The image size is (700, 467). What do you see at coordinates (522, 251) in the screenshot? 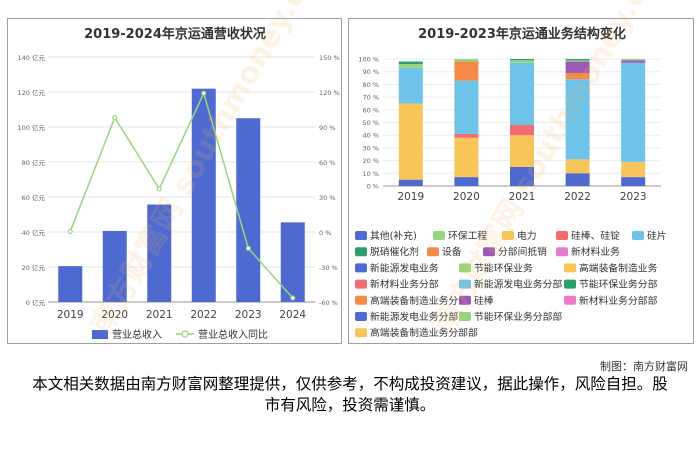
I see `legend-label: 分部间抵销` at bounding box center [522, 251].